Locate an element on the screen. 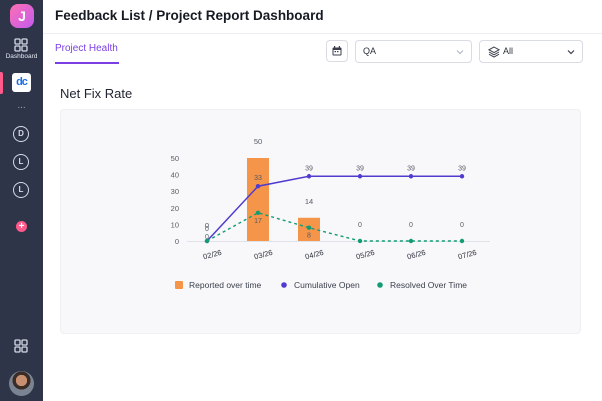  calendar-button is located at coordinates (337, 51).